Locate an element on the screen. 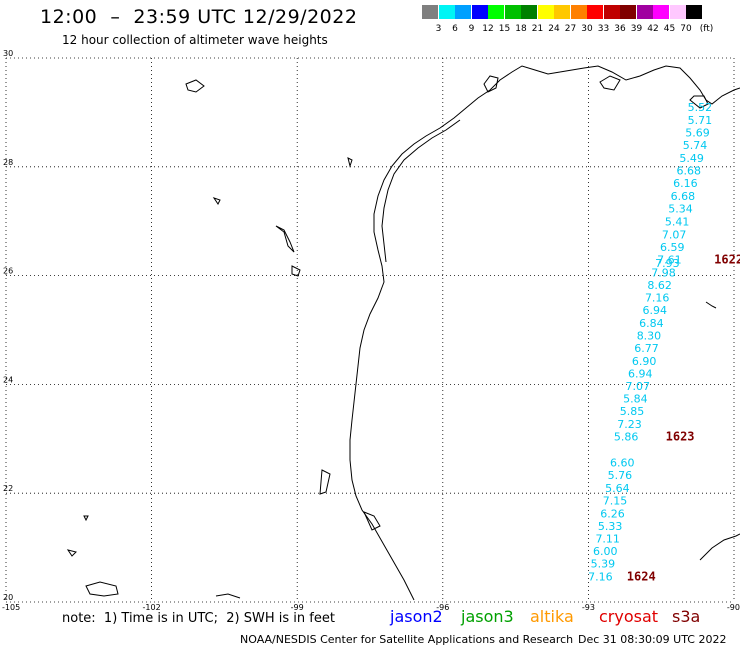 This screenshot has width=740, height=650. baja-island is located at coordinates (102, 589).